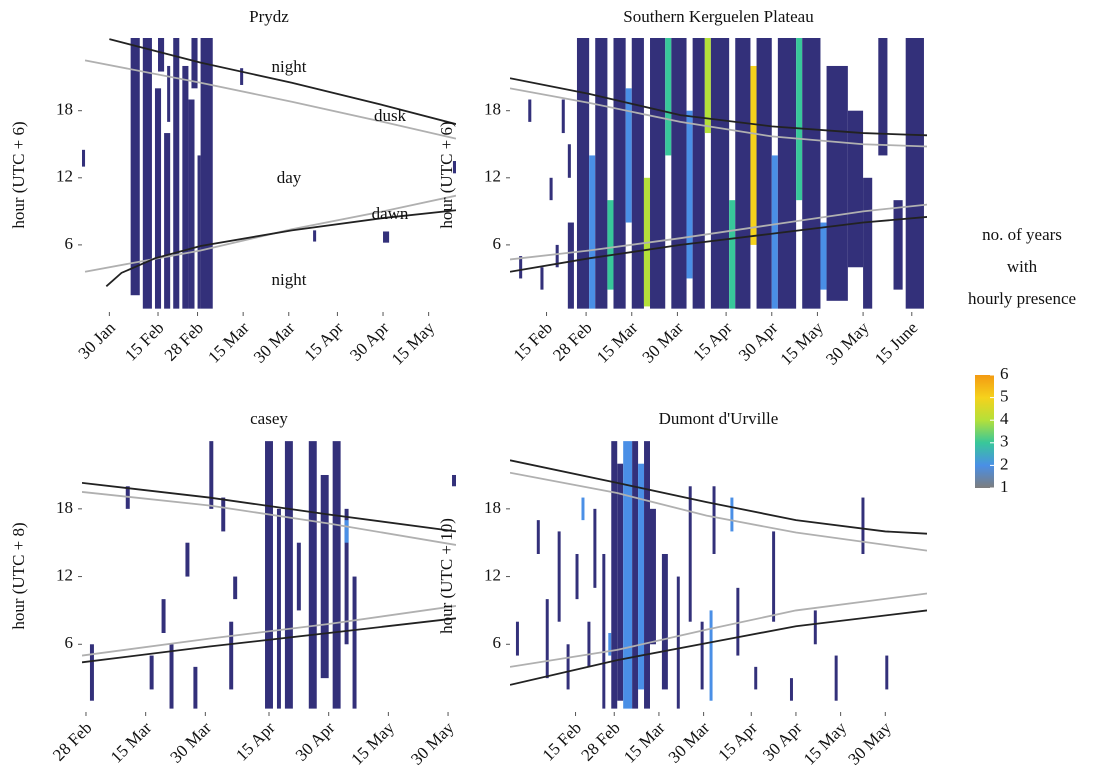 Image resolution: width=1103 pixels, height=780 pixels. I want to click on annotation: night, so click(289, 66).